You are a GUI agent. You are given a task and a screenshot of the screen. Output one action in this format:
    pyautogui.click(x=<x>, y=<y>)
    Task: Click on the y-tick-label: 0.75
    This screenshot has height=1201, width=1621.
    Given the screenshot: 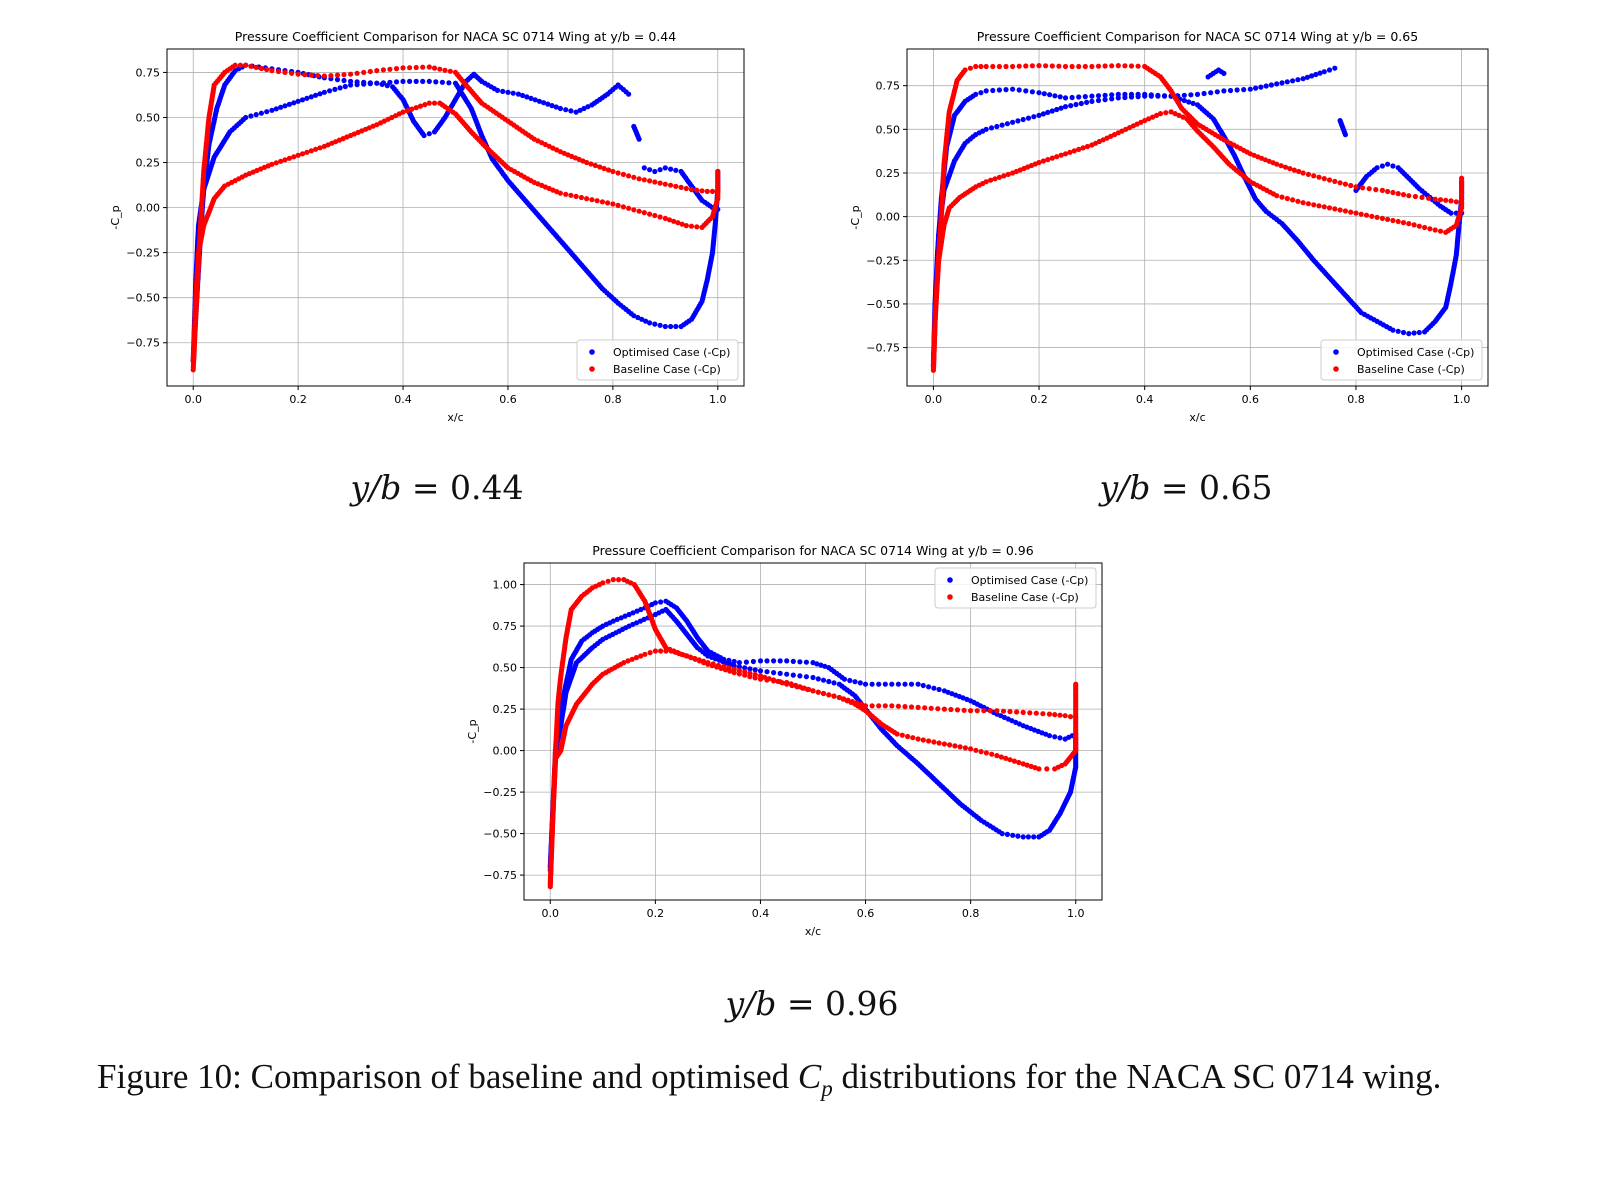 What is the action you would take?
    pyautogui.click(x=888, y=86)
    